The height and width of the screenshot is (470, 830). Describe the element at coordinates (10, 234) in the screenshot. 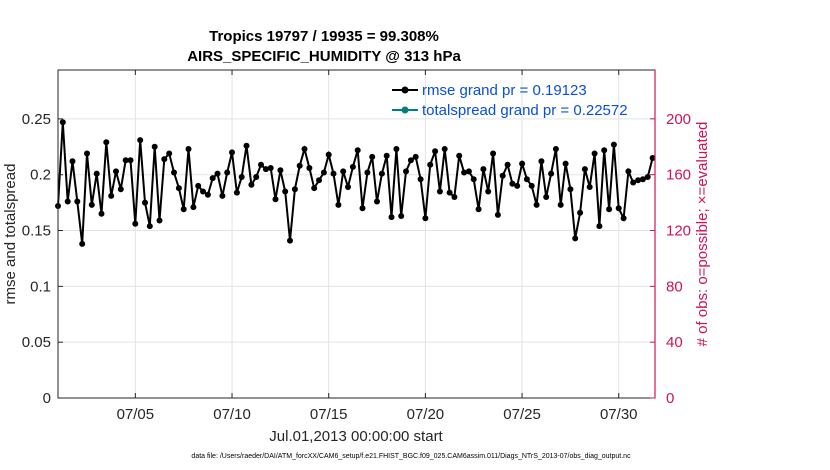

I see `y-axis-label: rmse and totalspread` at that location.